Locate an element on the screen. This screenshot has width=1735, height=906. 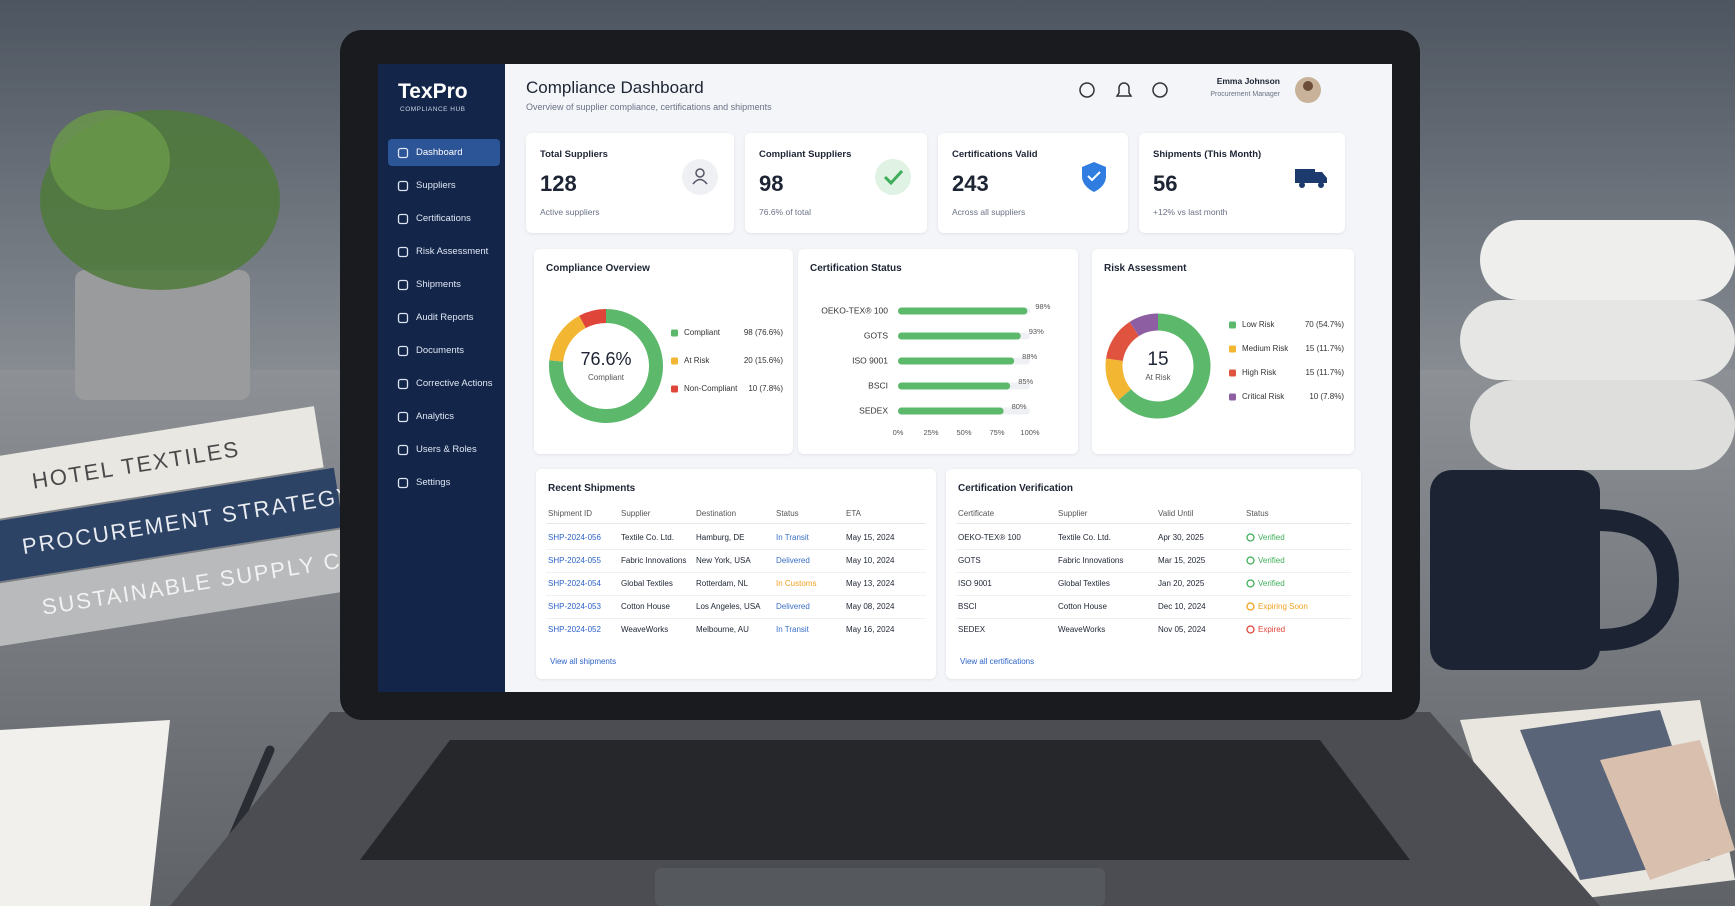
table-cell: Hamburg, DE is located at coordinates (720, 537).